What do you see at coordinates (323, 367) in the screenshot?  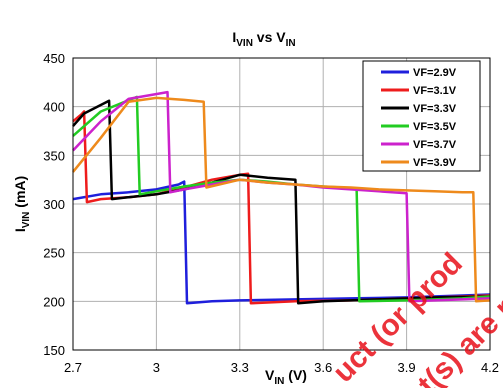 I see `x-tick-label: 3.6` at bounding box center [323, 367].